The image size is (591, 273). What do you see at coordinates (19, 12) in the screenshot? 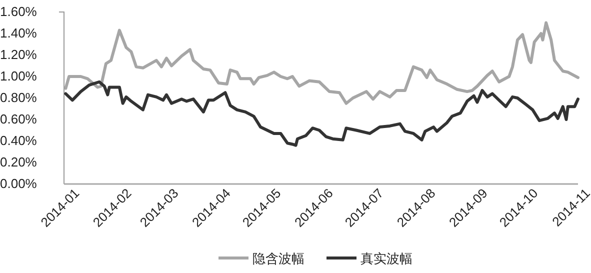
I see `y-tick-label: 1.60%` at bounding box center [19, 12].